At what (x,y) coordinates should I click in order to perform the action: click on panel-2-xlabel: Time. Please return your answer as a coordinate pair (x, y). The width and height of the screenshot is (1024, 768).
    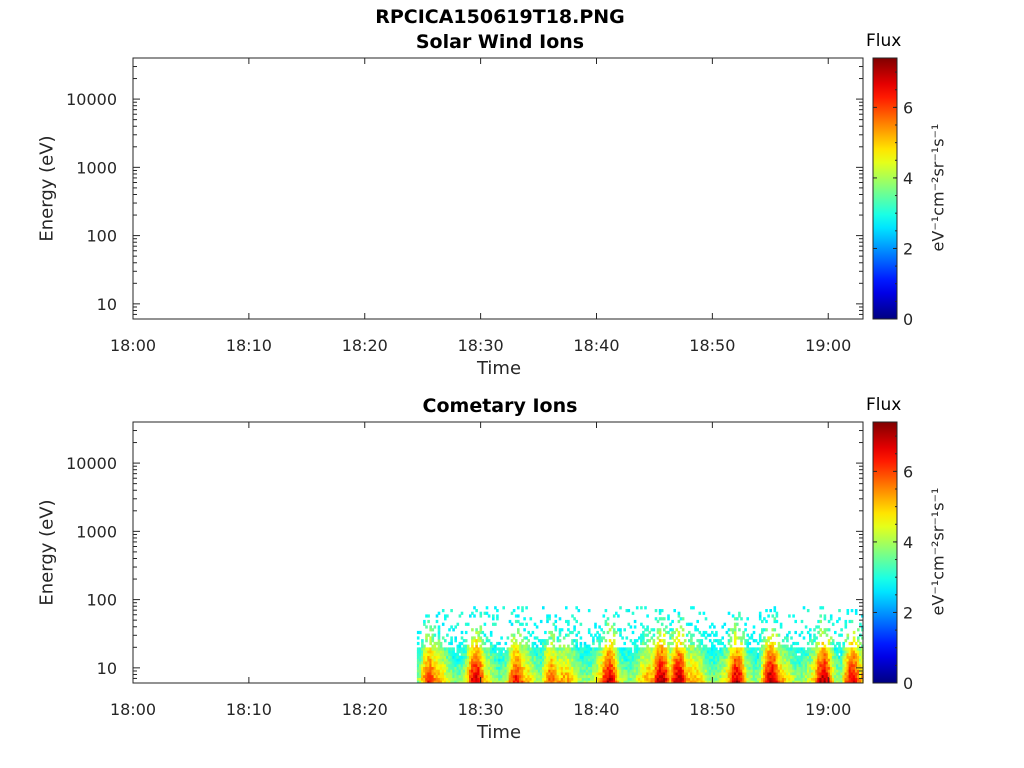
    Looking at the image, I should click on (499, 732).